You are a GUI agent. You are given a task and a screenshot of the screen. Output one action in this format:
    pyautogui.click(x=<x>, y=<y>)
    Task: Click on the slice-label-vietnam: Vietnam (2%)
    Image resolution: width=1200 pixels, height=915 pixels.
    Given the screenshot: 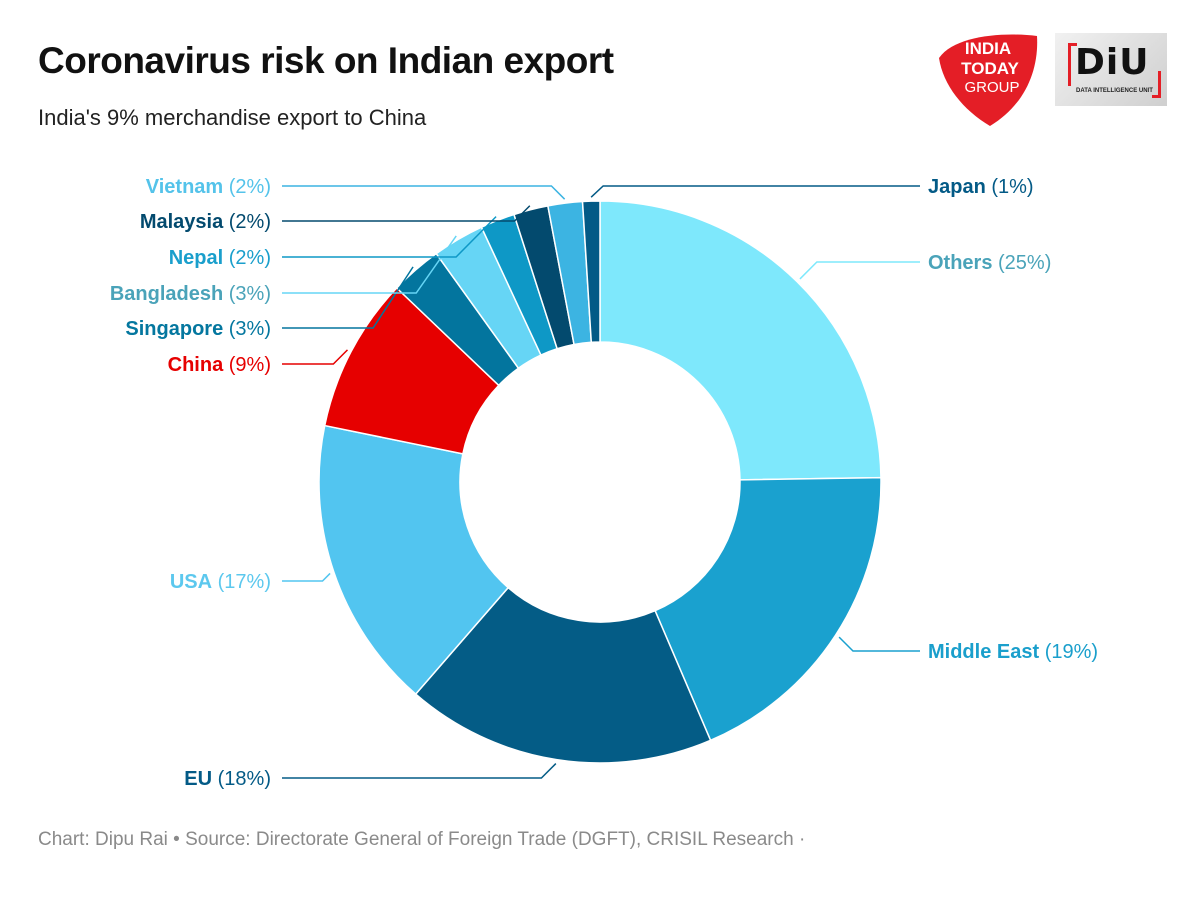 What is the action you would take?
    pyautogui.click(x=208, y=187)
    